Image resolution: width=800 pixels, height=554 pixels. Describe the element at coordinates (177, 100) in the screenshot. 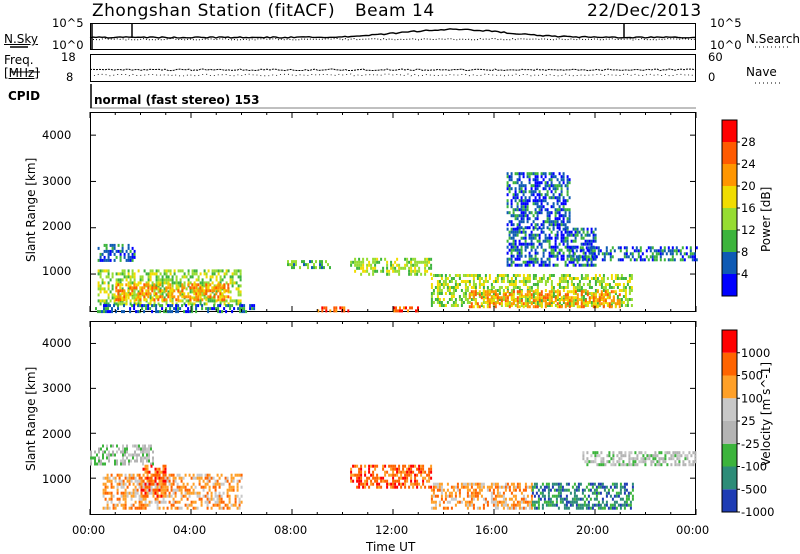

I see `cpid-text: normal (fast stereo) 153` at that location.